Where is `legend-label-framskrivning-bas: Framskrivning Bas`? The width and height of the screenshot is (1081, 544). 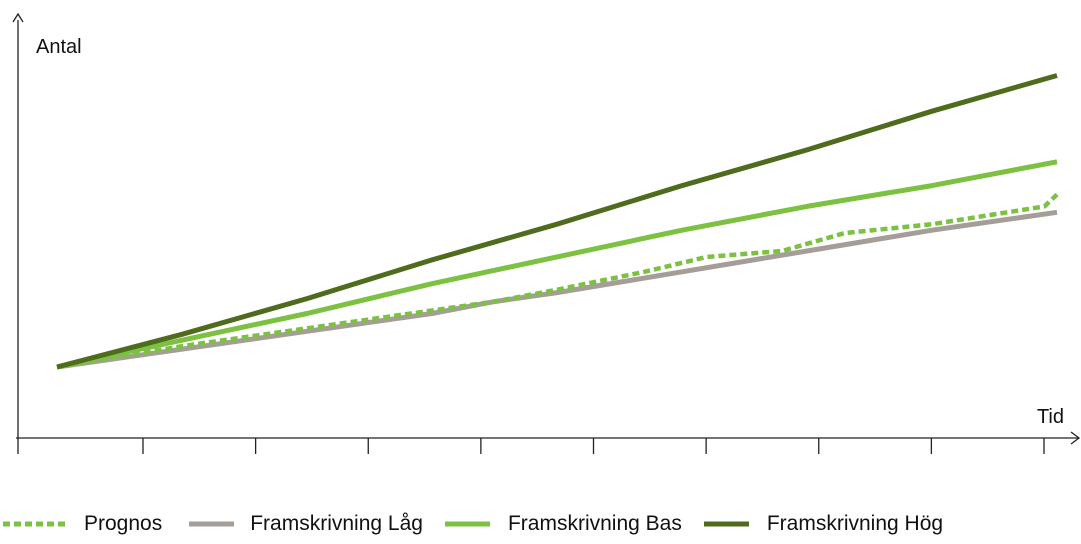 legend-label-framskrivning-bas: Framskrivning Bas is located at coordinates (594, 523).